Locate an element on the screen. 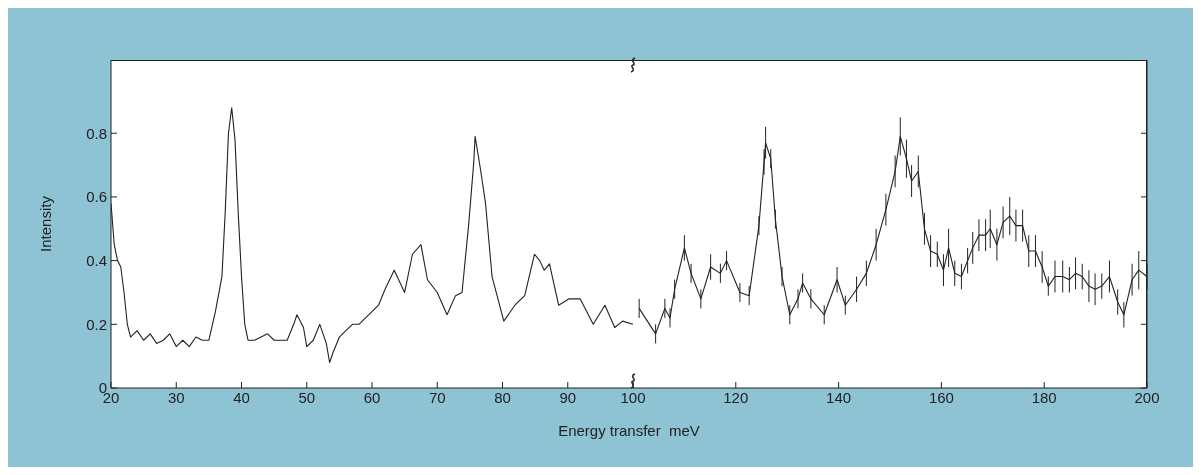  x-tick-label: 50 is located at coordinates (307, 397).